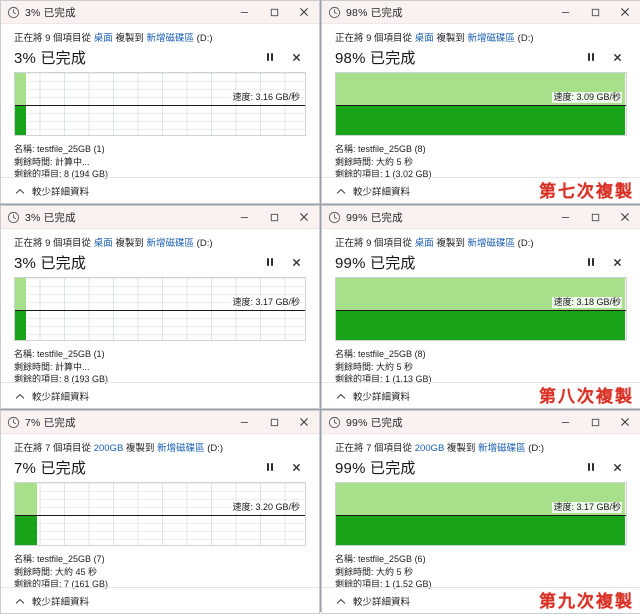  I want to click on watermark-label: 第七次複製, so click(586, 192).